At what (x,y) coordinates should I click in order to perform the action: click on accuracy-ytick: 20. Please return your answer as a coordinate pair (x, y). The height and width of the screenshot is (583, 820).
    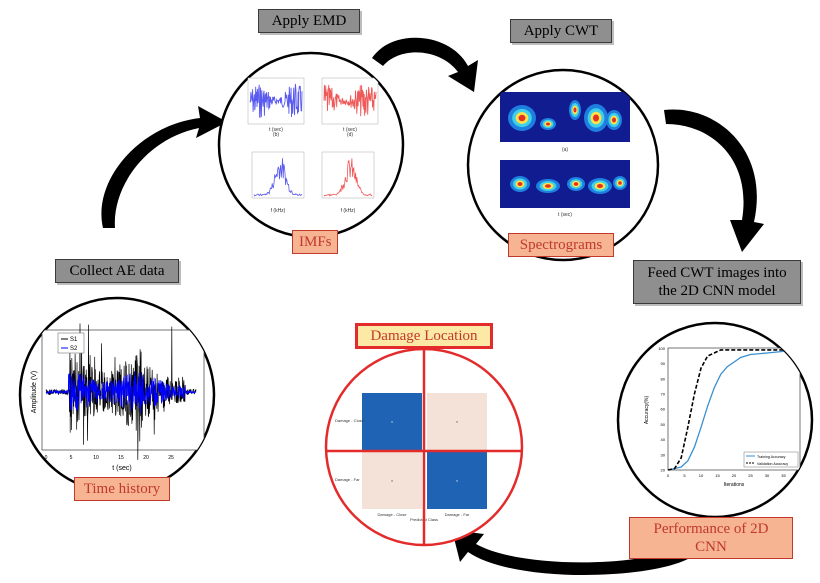
    Looking at the image, I should click on (663, 470).